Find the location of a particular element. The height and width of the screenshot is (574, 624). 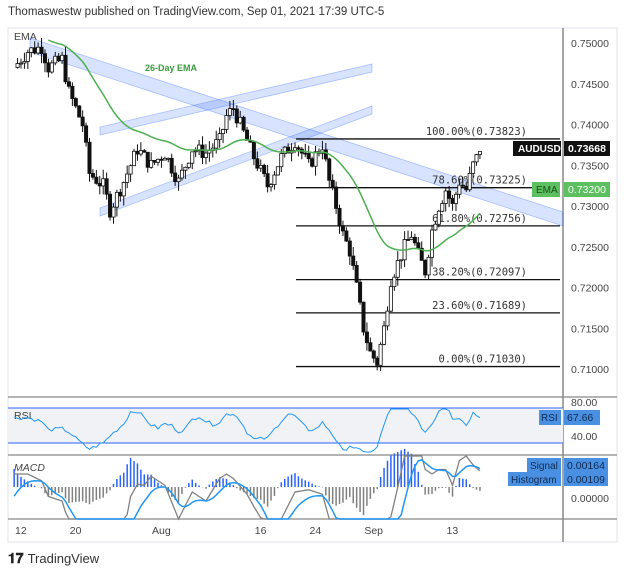

ema-value-label: 0.73200 is located at coordinates (587, 190).